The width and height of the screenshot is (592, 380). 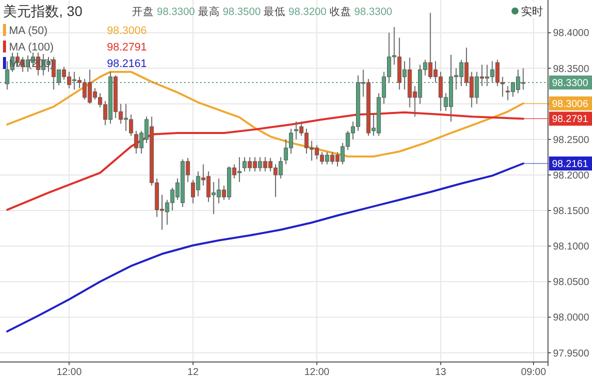 What do you see at coordinates (533, 372) in the screenshot?
I see `x-tick-label: 09:00` at bounding box center [533, 372].